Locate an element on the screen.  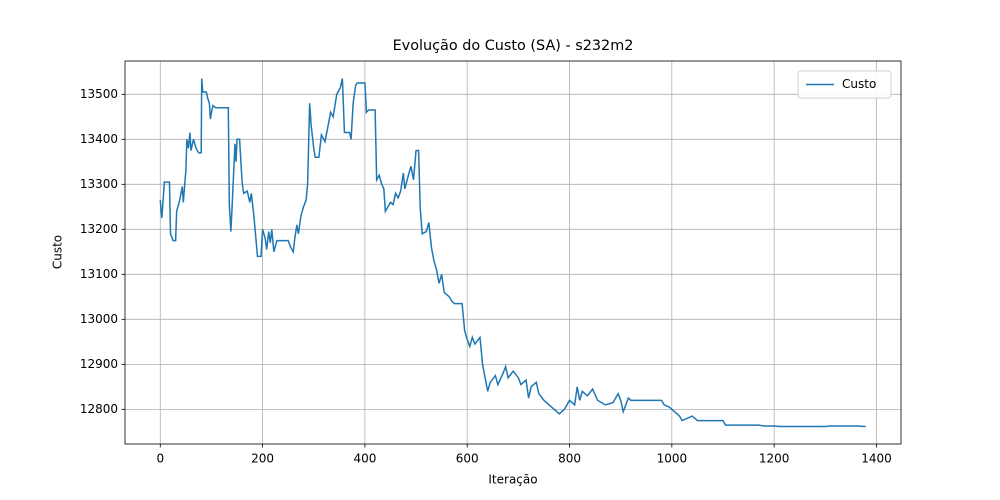
legend-box is located at coordinates (844, 84).